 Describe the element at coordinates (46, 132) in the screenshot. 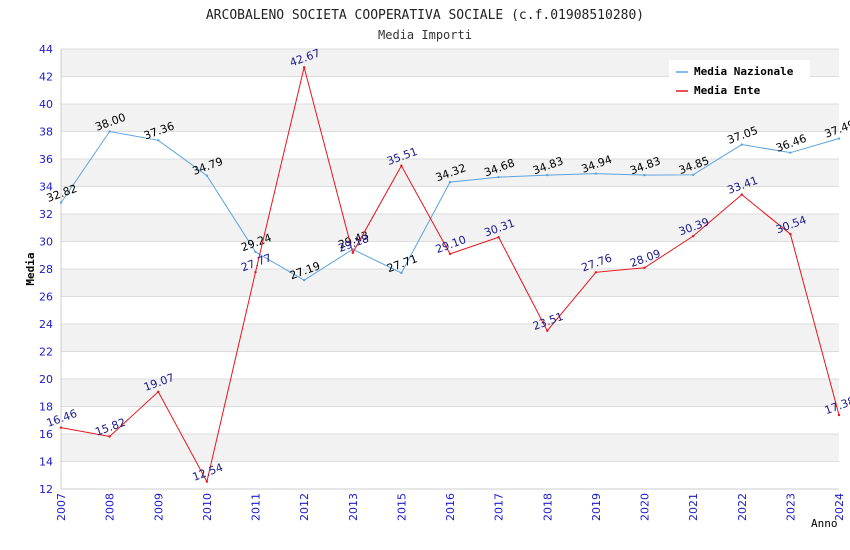

I see `y-tick-label: 38` at that location.